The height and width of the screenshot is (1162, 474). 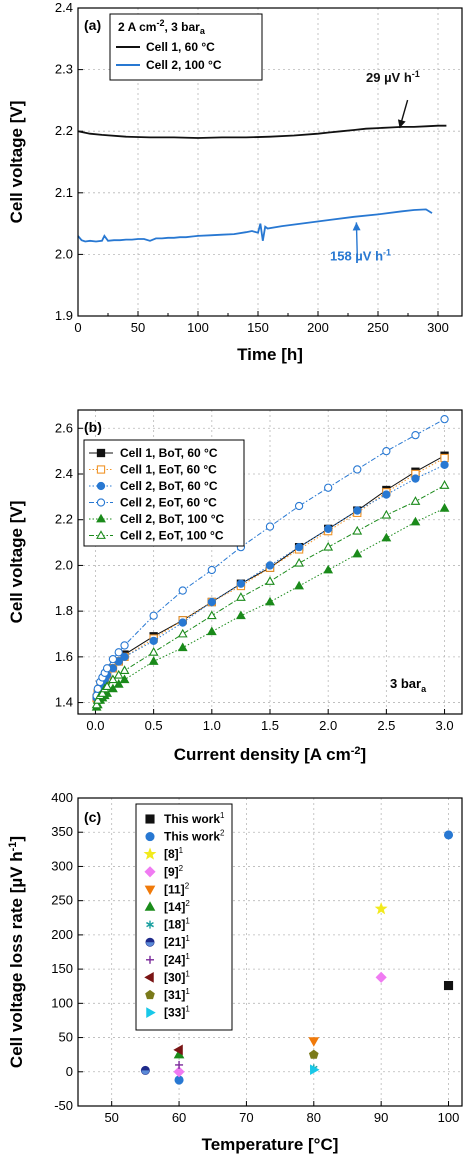 I want to click on x-tick-label: 100, so click(x=198, y=327).